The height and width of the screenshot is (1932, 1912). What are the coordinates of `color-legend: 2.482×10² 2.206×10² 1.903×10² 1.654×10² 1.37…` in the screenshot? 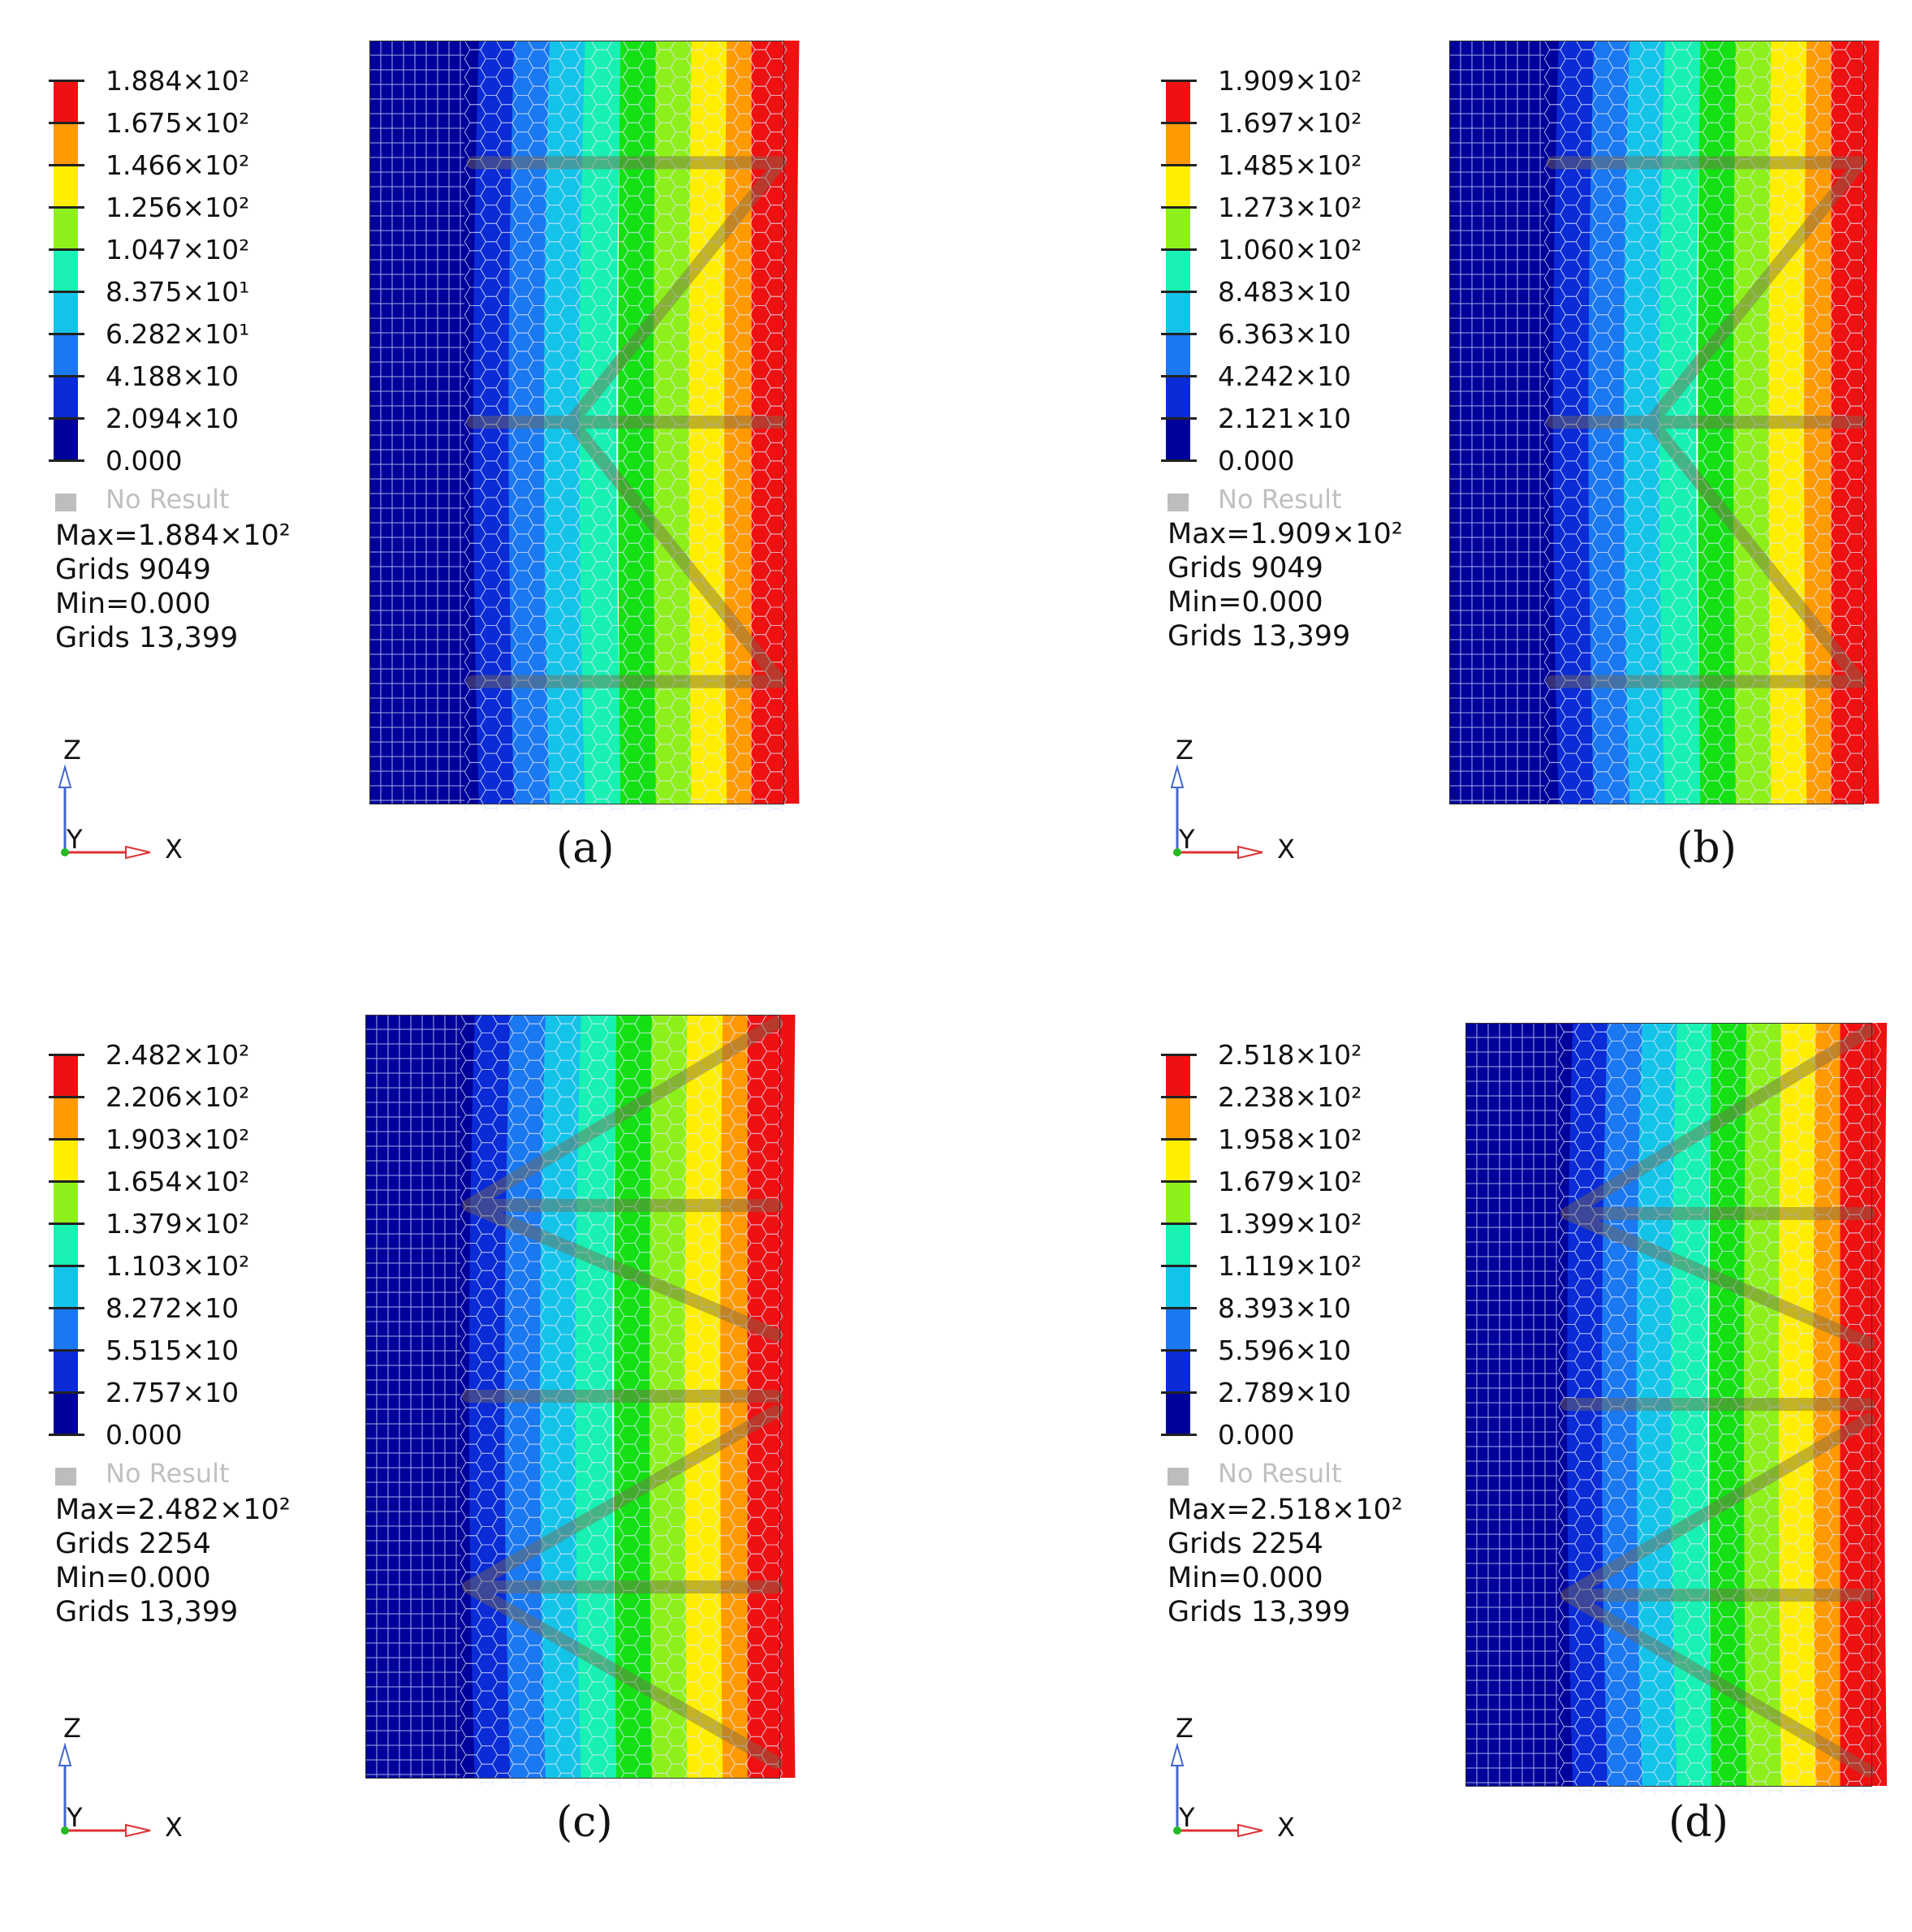 It's located at (187, 1327).